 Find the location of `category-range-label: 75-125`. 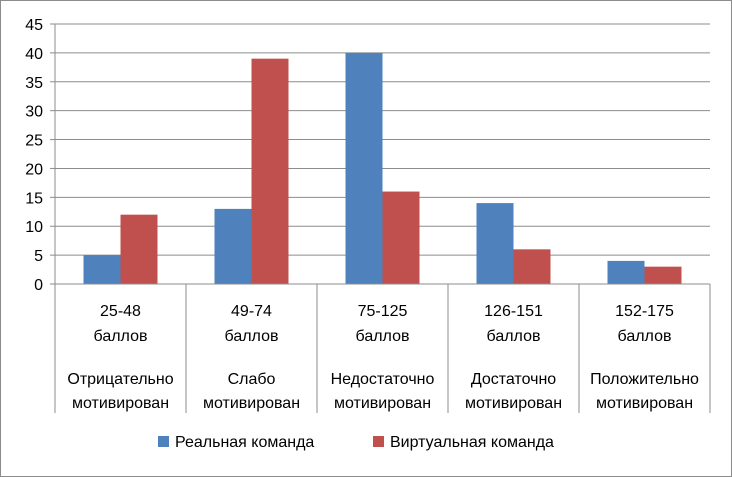

category-range-label: 75-125 is located at coordinates (383, 311).